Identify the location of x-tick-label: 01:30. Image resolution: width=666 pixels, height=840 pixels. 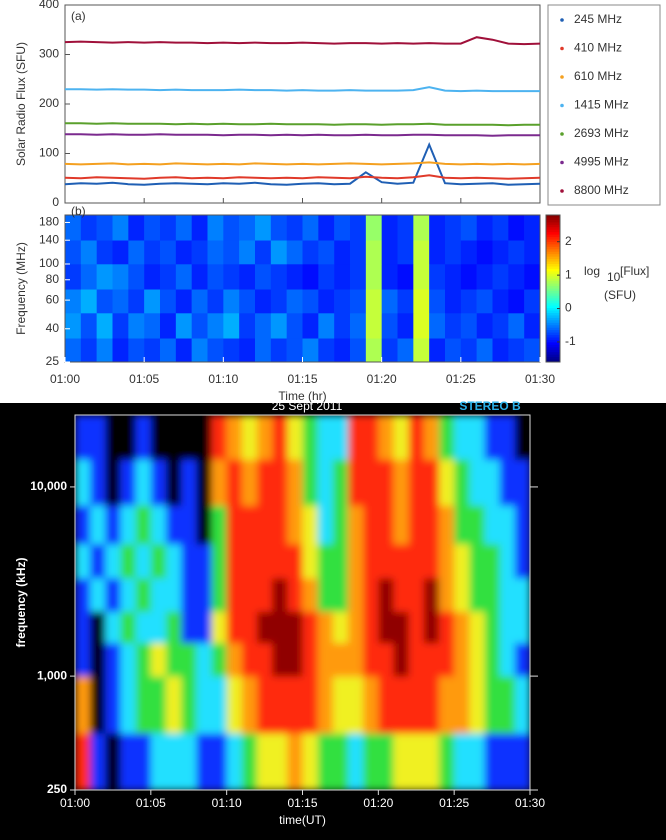
(530, 803).